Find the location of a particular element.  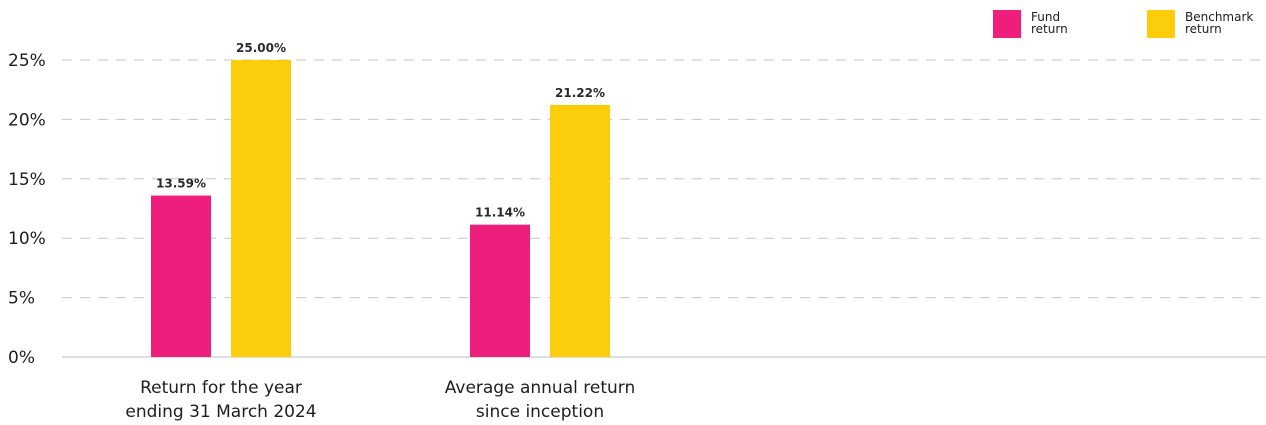

y-tick-label: 5% is located at coordinates (21, 299).